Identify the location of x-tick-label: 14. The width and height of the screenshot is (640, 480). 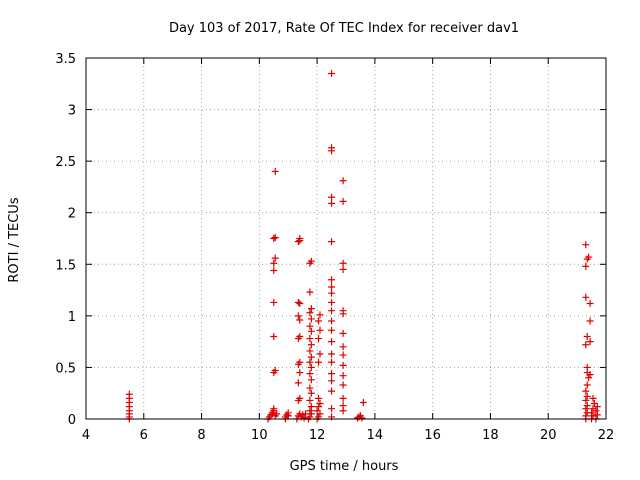
(375, 435).